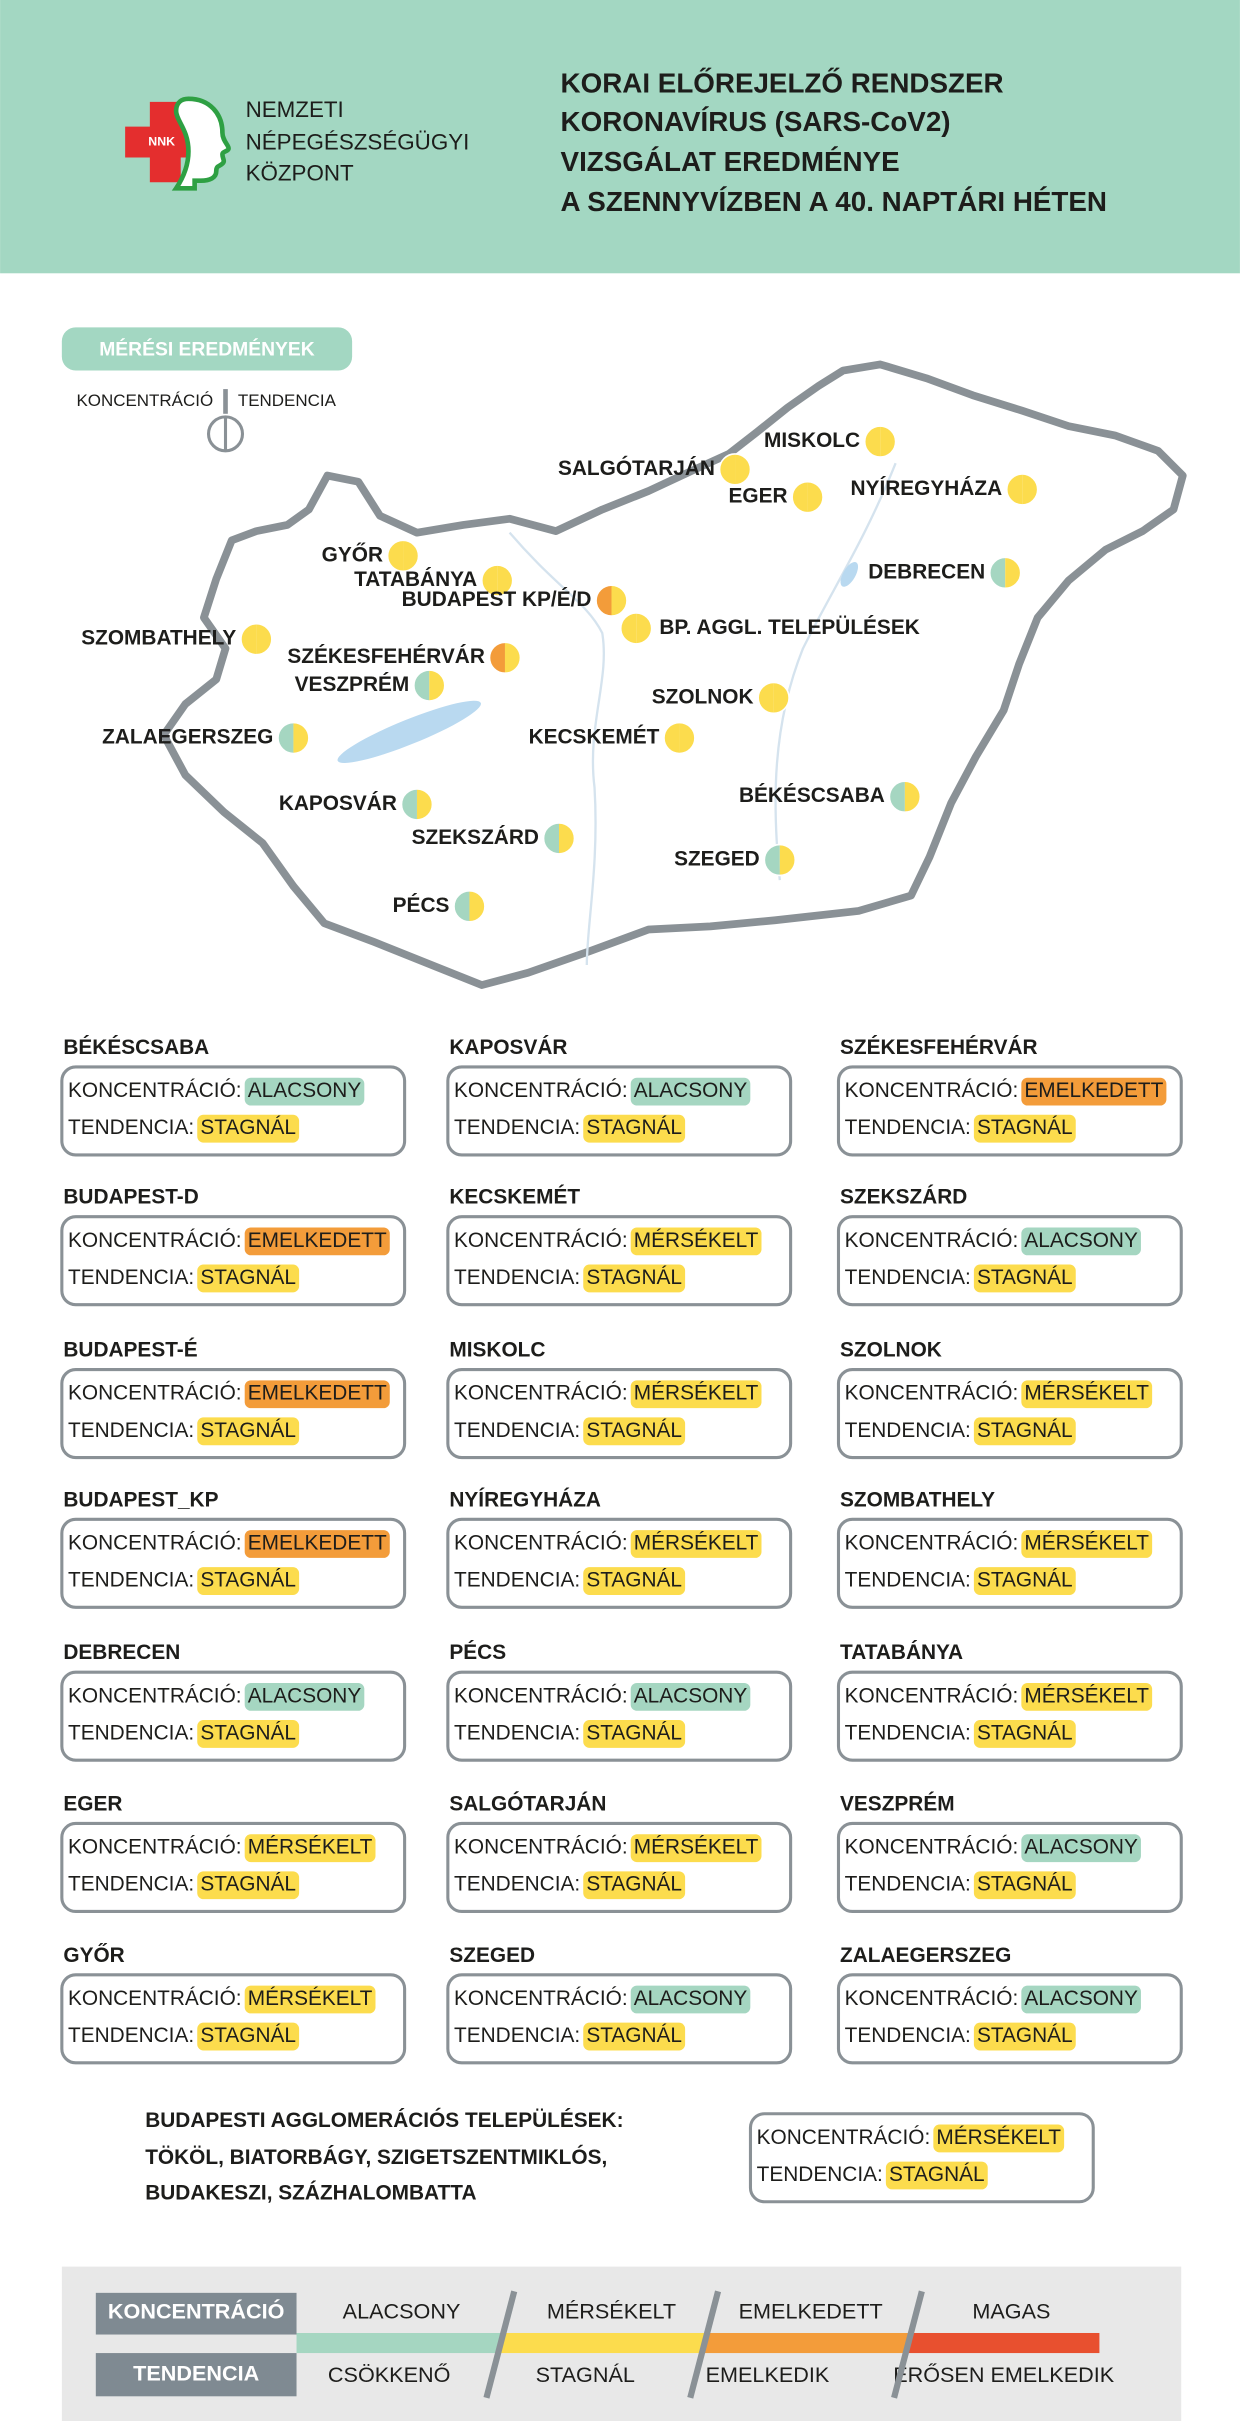  I want to click on card-value: EMELKEDETT, so click(317, 1393).